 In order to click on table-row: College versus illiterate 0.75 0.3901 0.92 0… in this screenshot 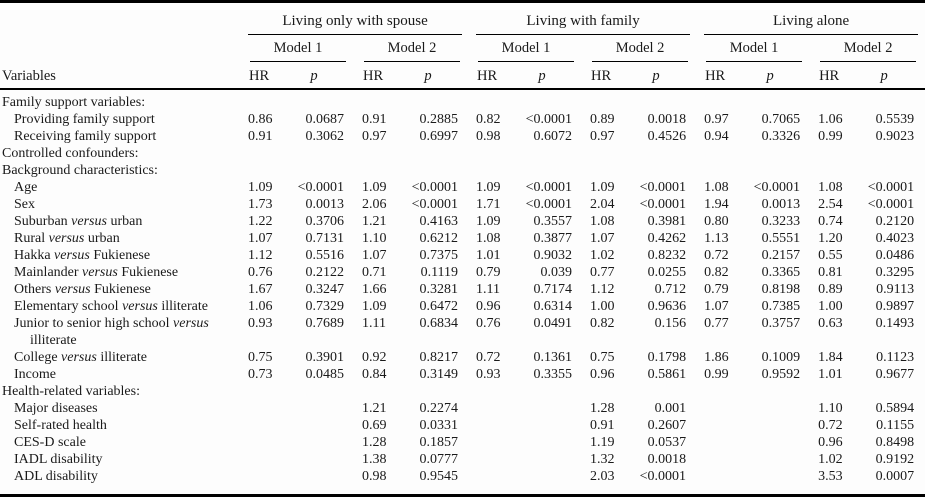, I will do `click(462, 357)`.